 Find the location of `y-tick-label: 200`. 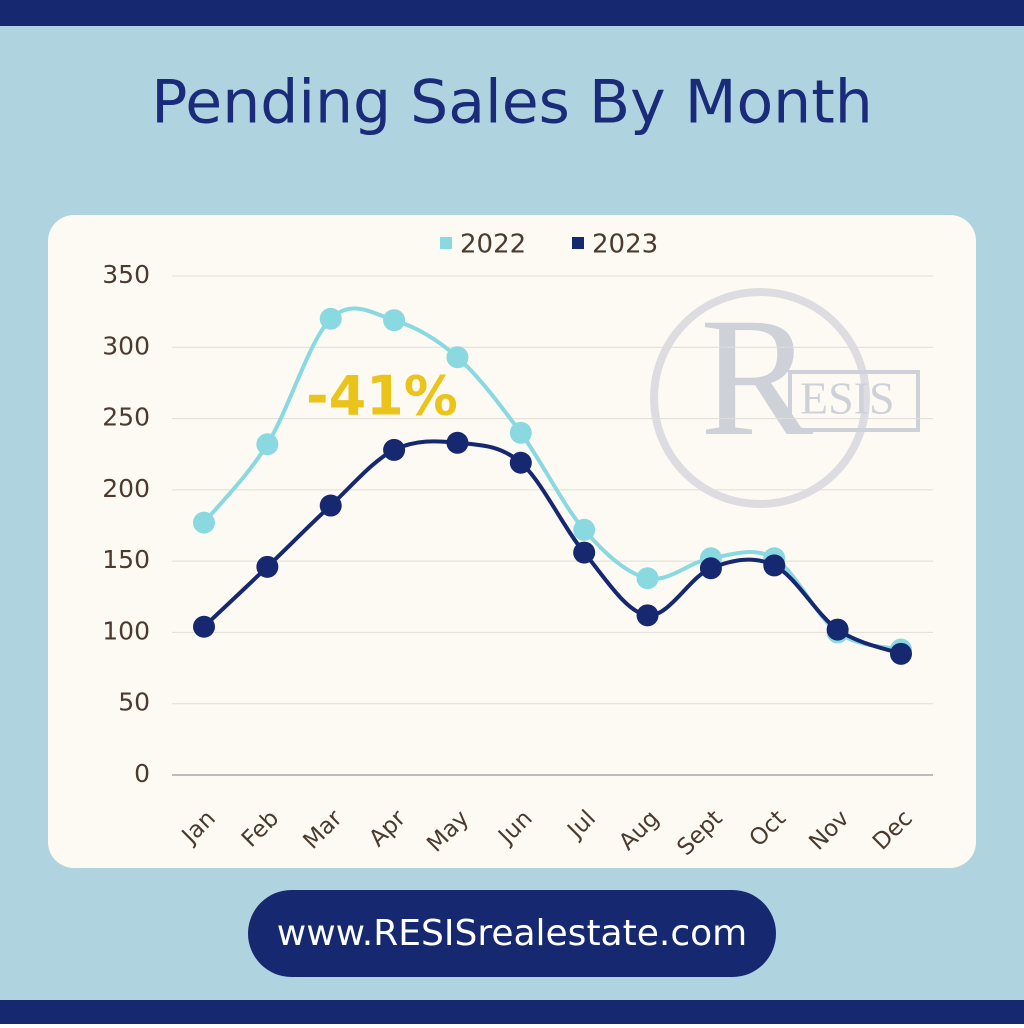

y-tick-label: 200 is located at coordinates (126, 488).